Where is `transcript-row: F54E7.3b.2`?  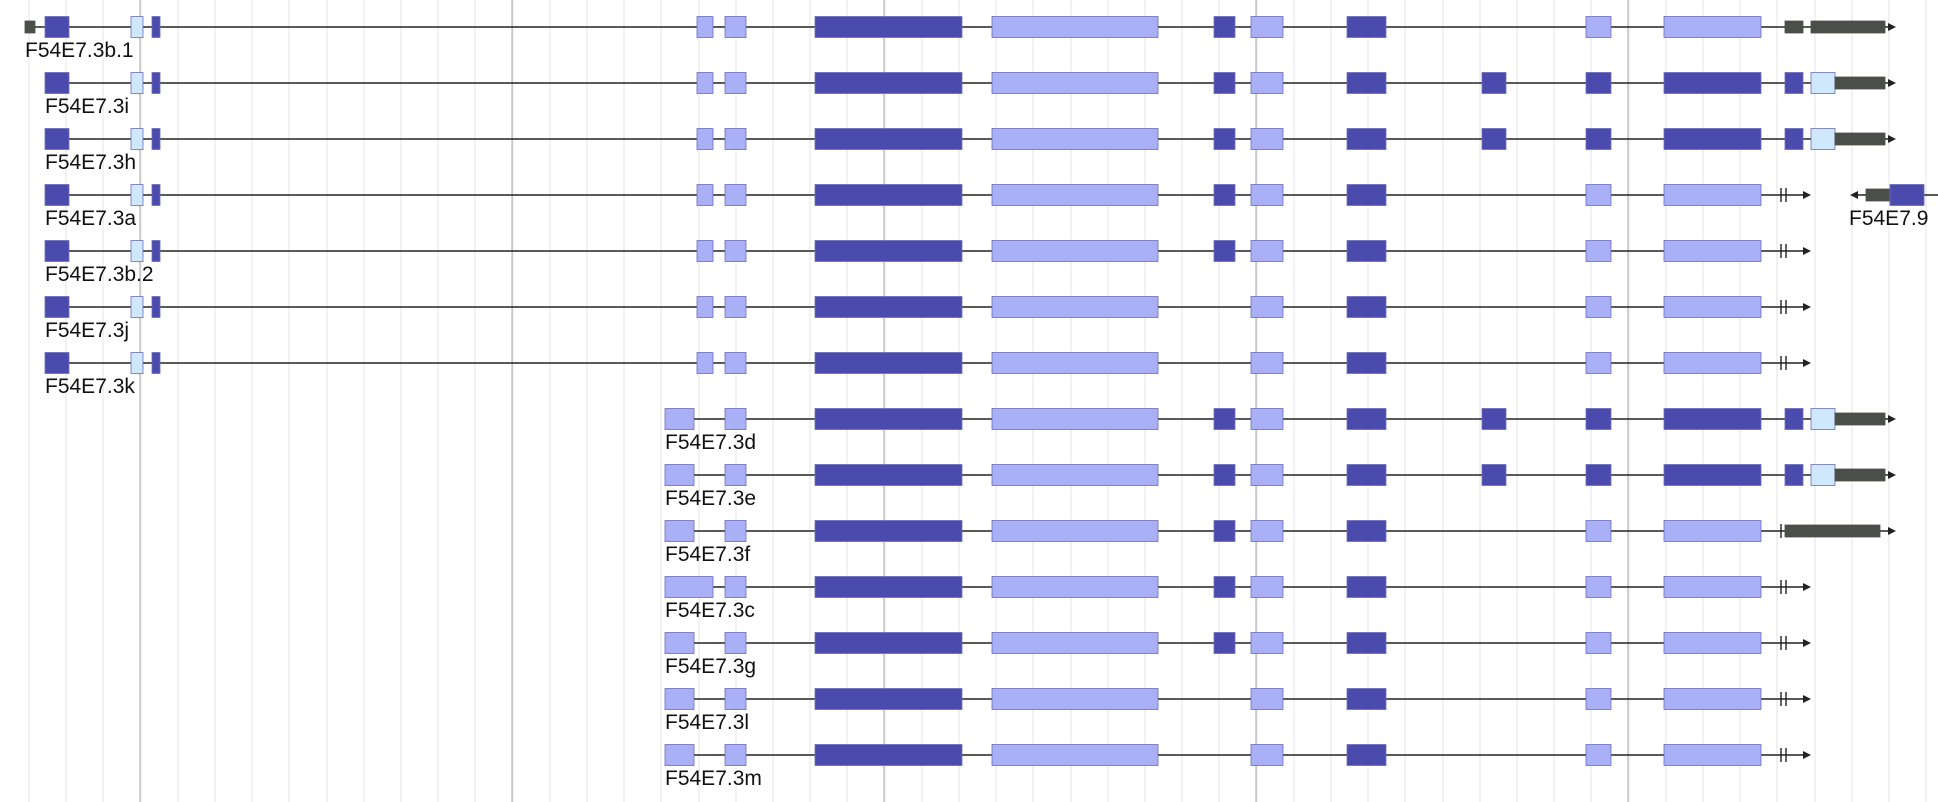 transcript-row: F54E7.3b.2 is located at coordinates (927, 263).